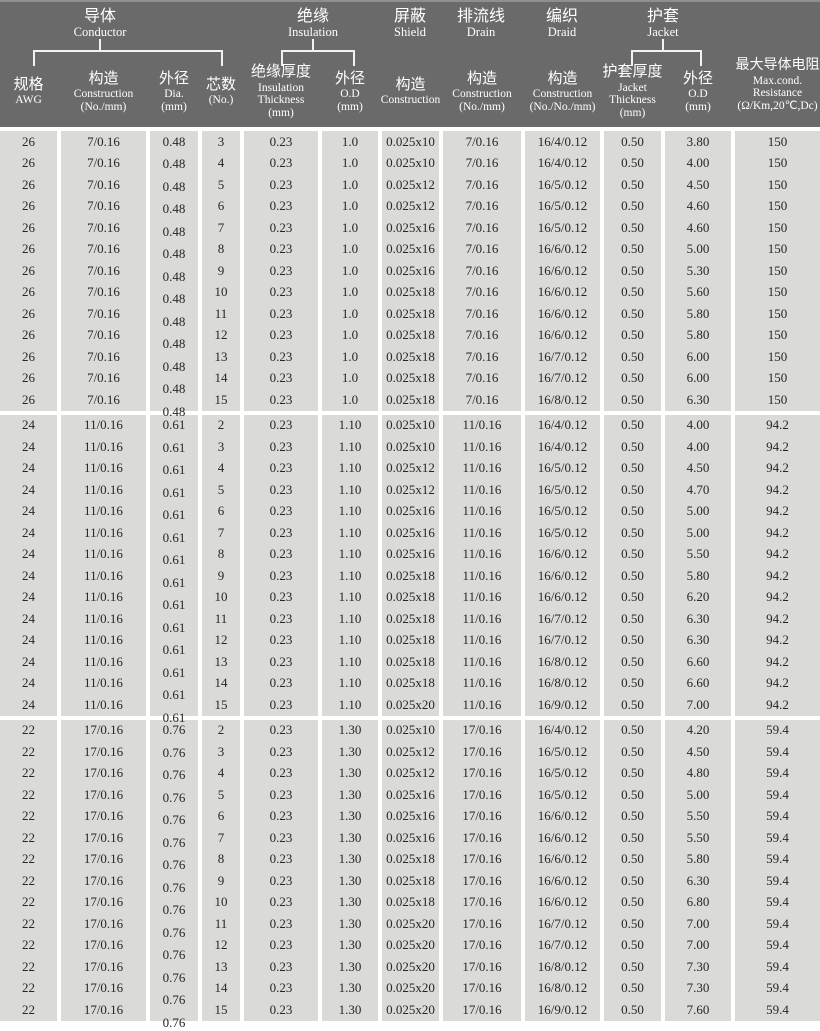 The width and height of the screenshot is (820, 1031). Describe the element at coordinates (174, 299) in the screenshot. I see `cell-dia-value: 0.48` at that location.